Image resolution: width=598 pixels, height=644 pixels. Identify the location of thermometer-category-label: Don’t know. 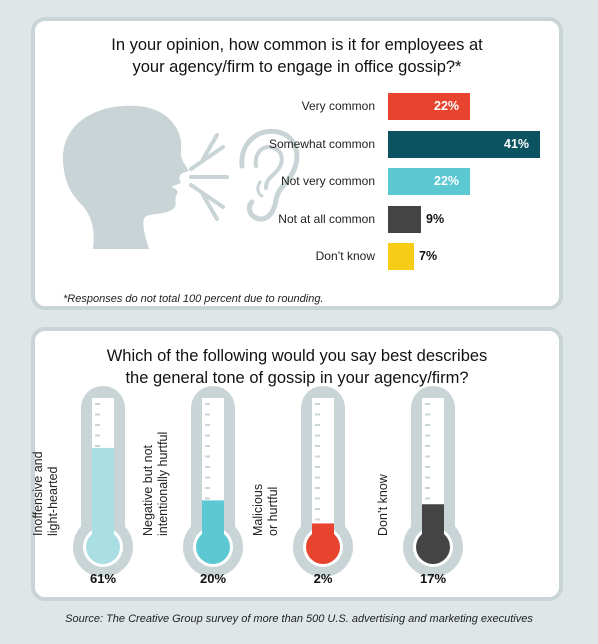
(383, 505).